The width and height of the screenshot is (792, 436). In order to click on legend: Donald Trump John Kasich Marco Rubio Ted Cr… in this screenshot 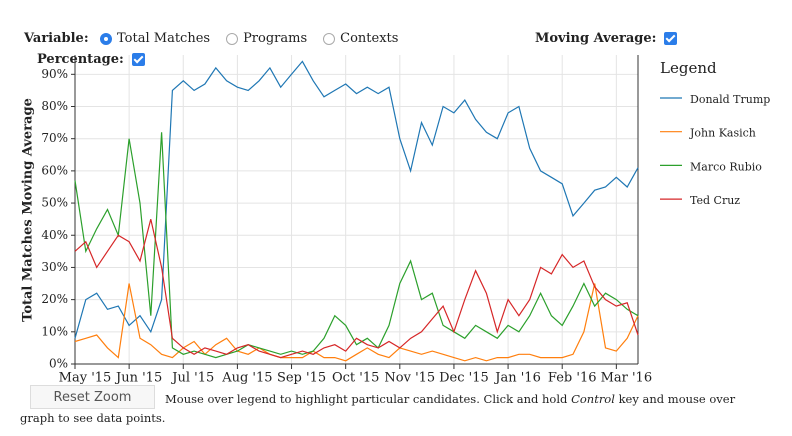, I will do `click(715, 150)`.